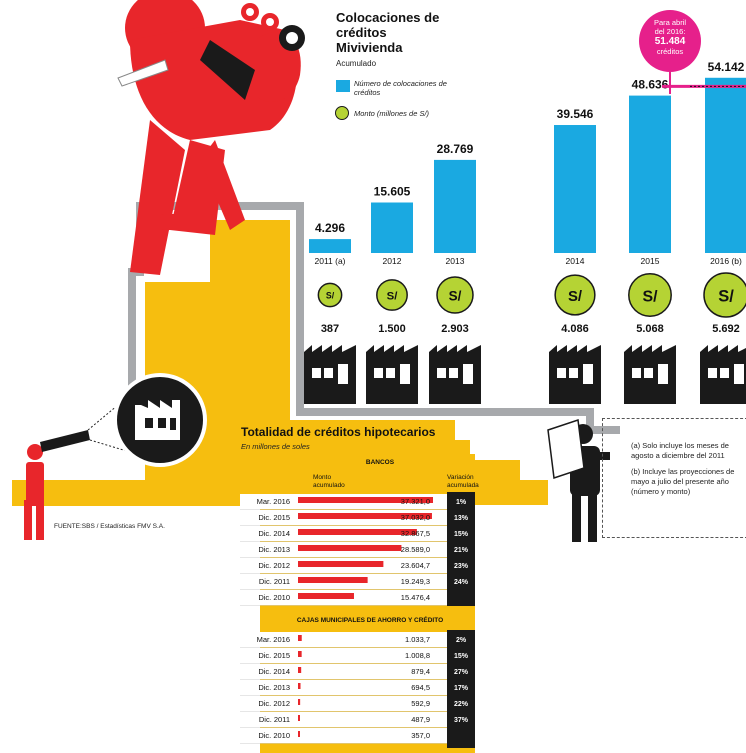  I want to click on row-period: Dic. 2011, so click(274, 719).